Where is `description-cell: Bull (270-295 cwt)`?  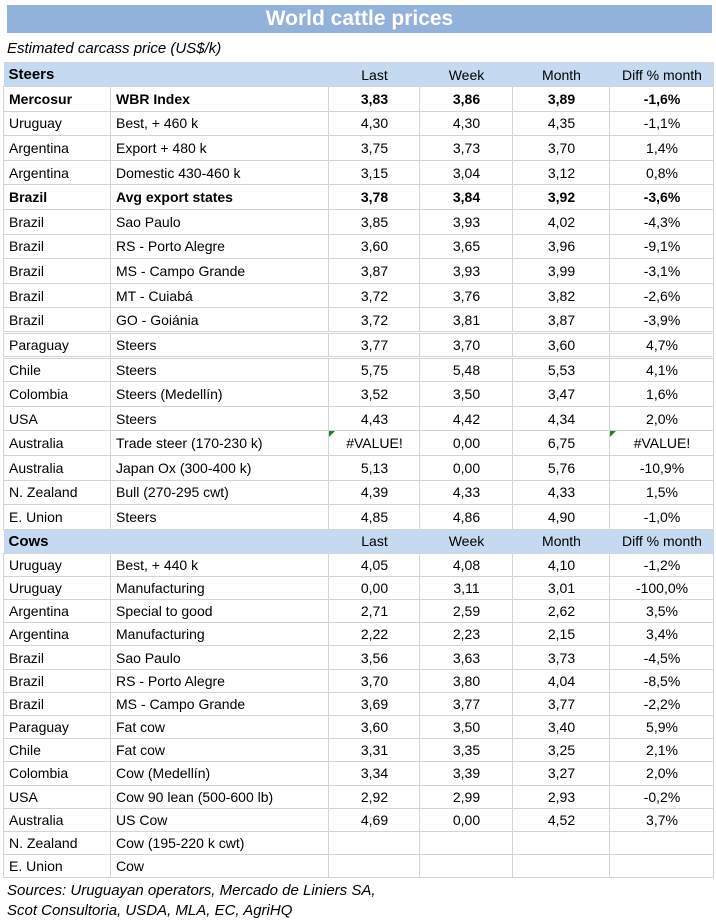 description-cell: Bull (270-295 cwt) is located at coordinates (219, 492).